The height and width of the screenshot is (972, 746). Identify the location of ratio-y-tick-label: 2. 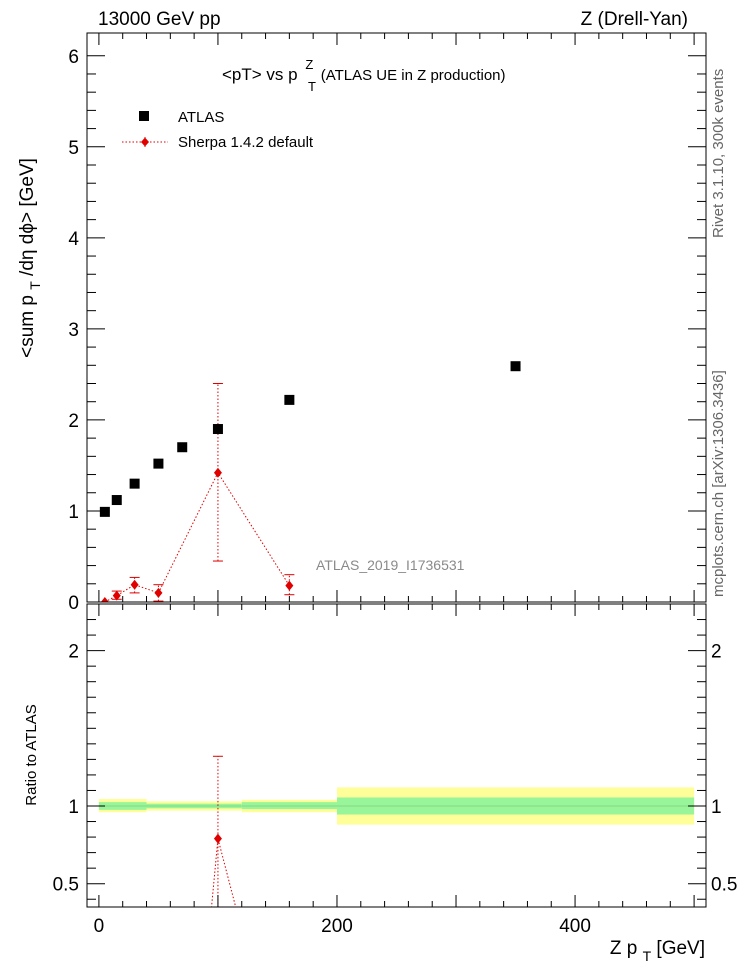
(73, 652).